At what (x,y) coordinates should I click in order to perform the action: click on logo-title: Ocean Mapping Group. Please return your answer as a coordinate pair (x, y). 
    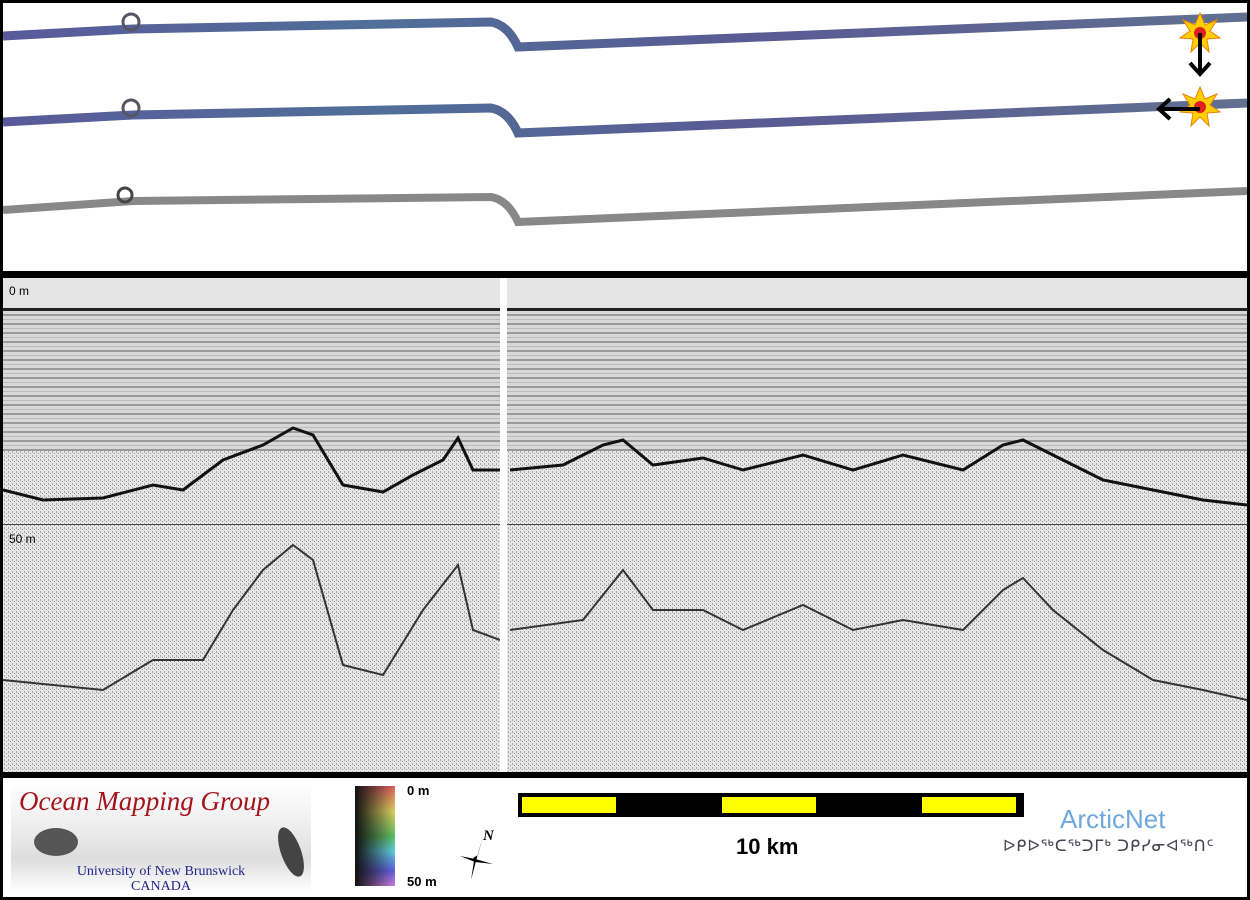
    Looking at the image, I should click on (144, 801).